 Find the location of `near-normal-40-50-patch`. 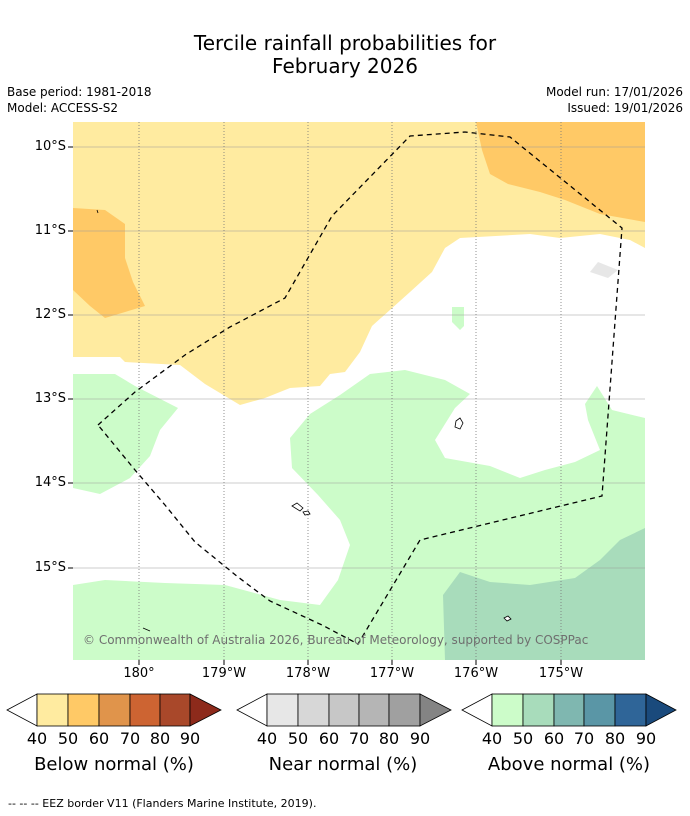

near-normal-40-50-patch is located at coordinates (604, 270).